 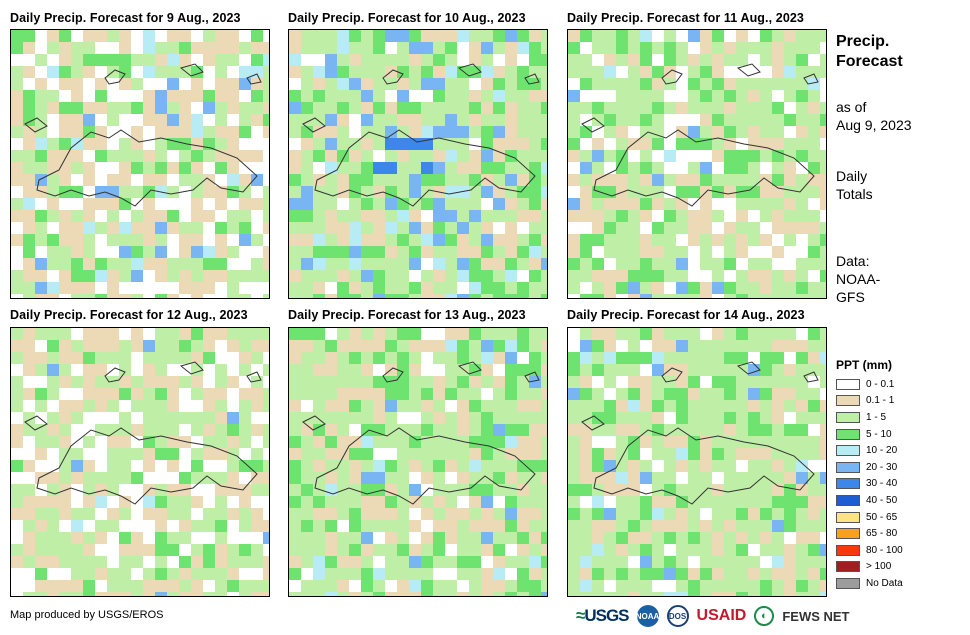 What do you see at coordinates (125, 18) in the screenshot?
I see `panel-title-aug-9: Daily Precip. Forecast for 9 Aug., 2023` at bounding box center [125, 18].